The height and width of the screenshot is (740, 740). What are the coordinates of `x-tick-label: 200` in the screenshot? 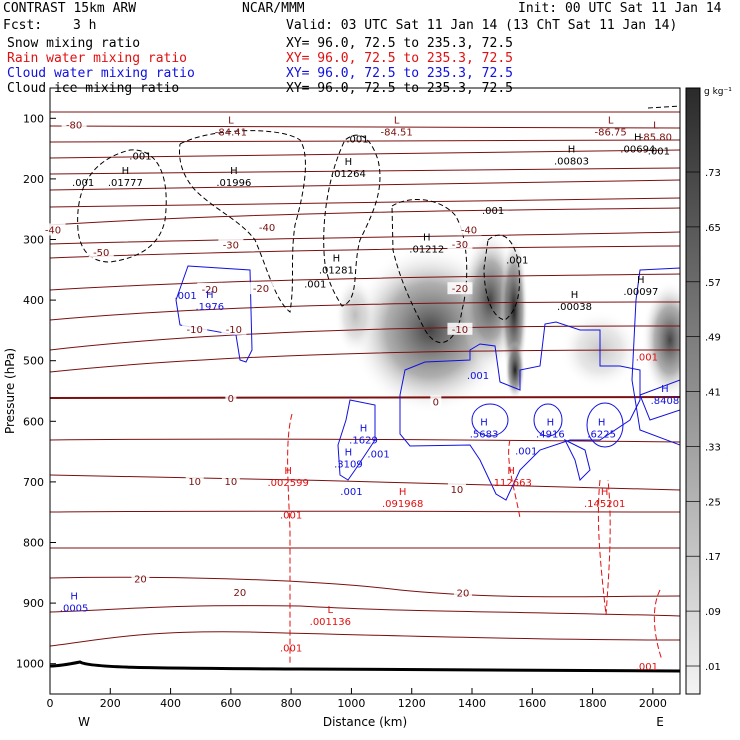 It's located at (110, 703).